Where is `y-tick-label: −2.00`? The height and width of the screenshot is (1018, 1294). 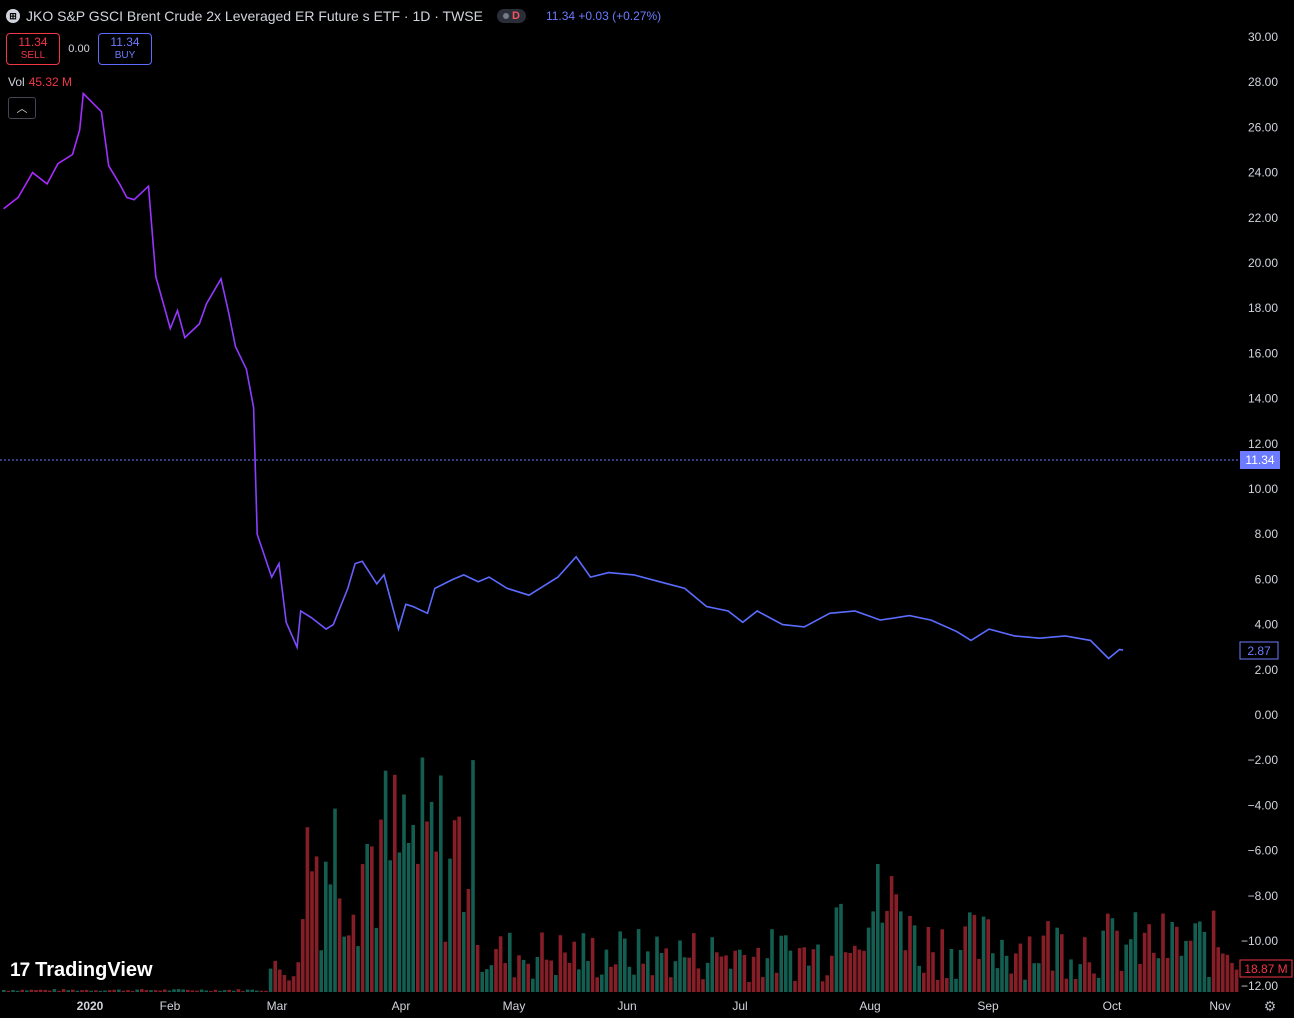 y-tick-label: −2.00 is located at coordinates (1263, 760).